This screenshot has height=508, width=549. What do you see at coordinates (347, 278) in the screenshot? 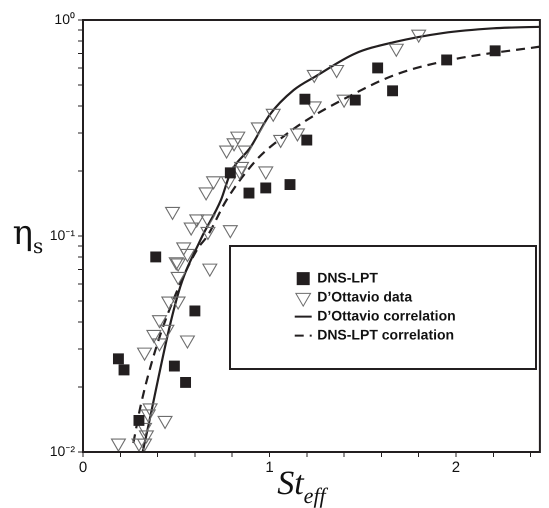
I see `legend-label: DNS-LPT` at bounding box center [347, 278].